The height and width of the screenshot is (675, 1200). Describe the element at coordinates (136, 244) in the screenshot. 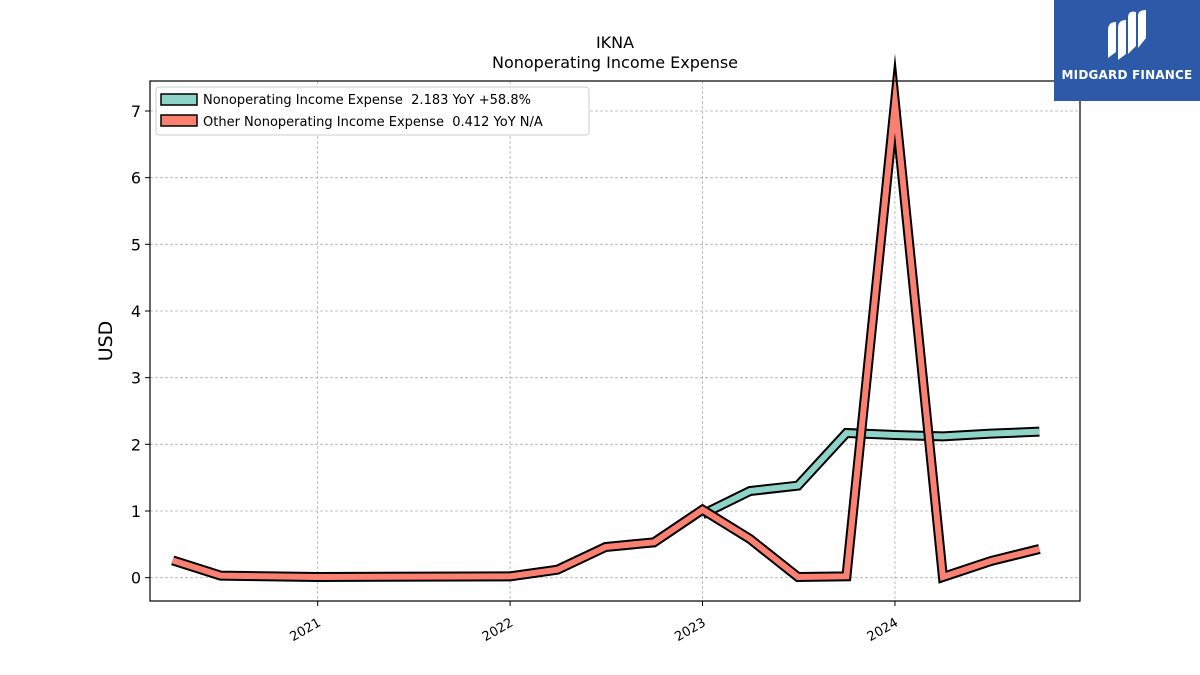

I see `y-tick-label: 5` at that location.